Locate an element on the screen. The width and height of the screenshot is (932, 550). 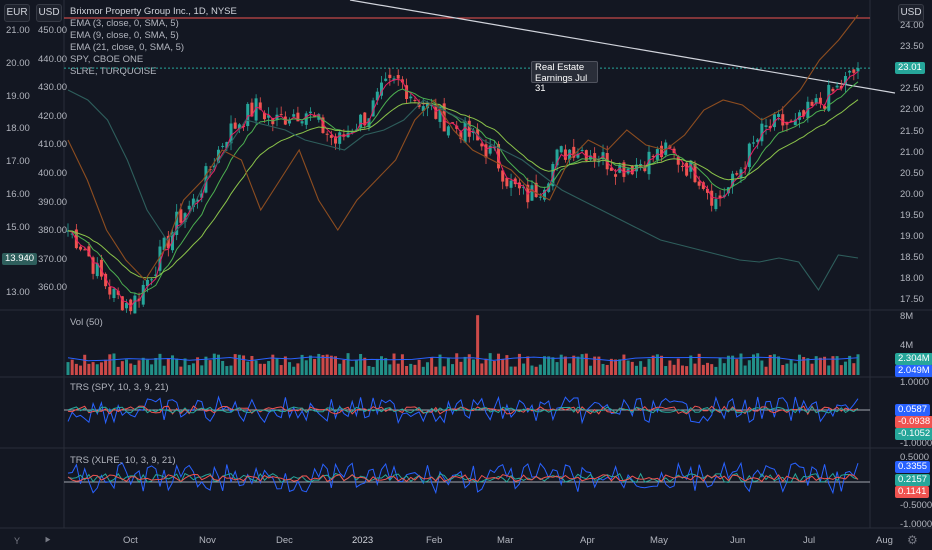
currency-button: EUR is located at coordinates (17, 13).